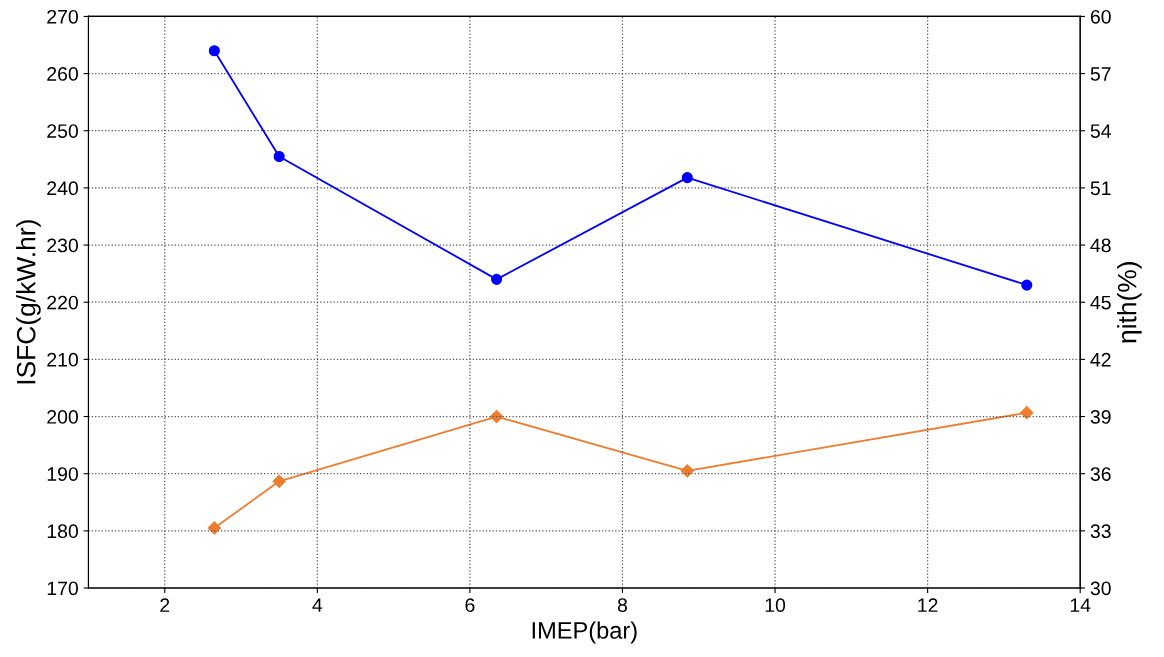 The height and width of the screenshot is (657, 1164). What do you see at coordinates (622, 605) in the screenshot?
I see `x-tick-label: 8` at bounding box center [622, 605].